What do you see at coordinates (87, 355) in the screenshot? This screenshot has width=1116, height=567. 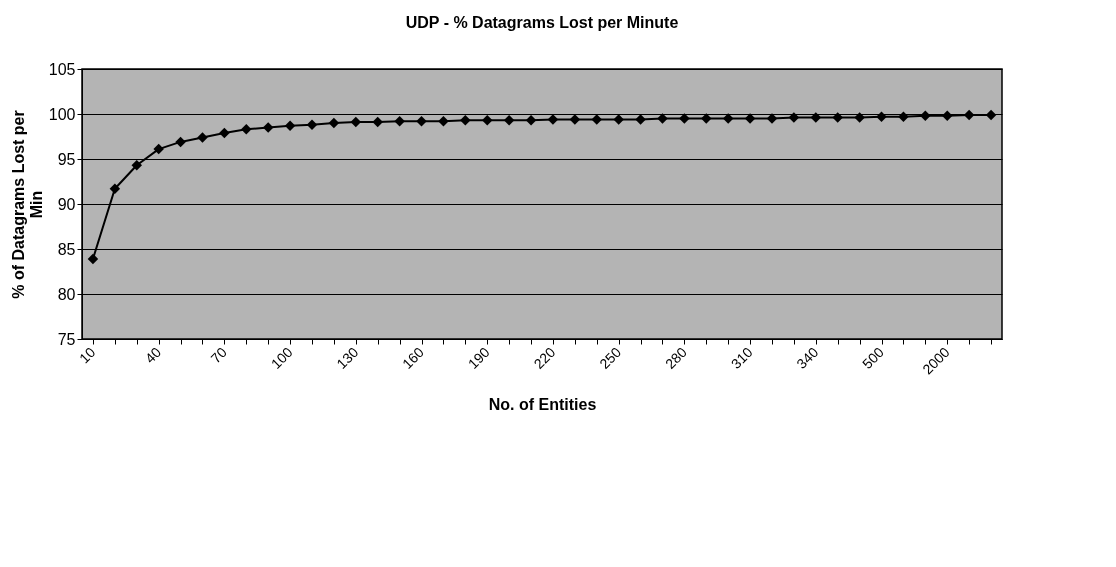 I see `x-tick-label: 10` at bounding box center [87, 355].